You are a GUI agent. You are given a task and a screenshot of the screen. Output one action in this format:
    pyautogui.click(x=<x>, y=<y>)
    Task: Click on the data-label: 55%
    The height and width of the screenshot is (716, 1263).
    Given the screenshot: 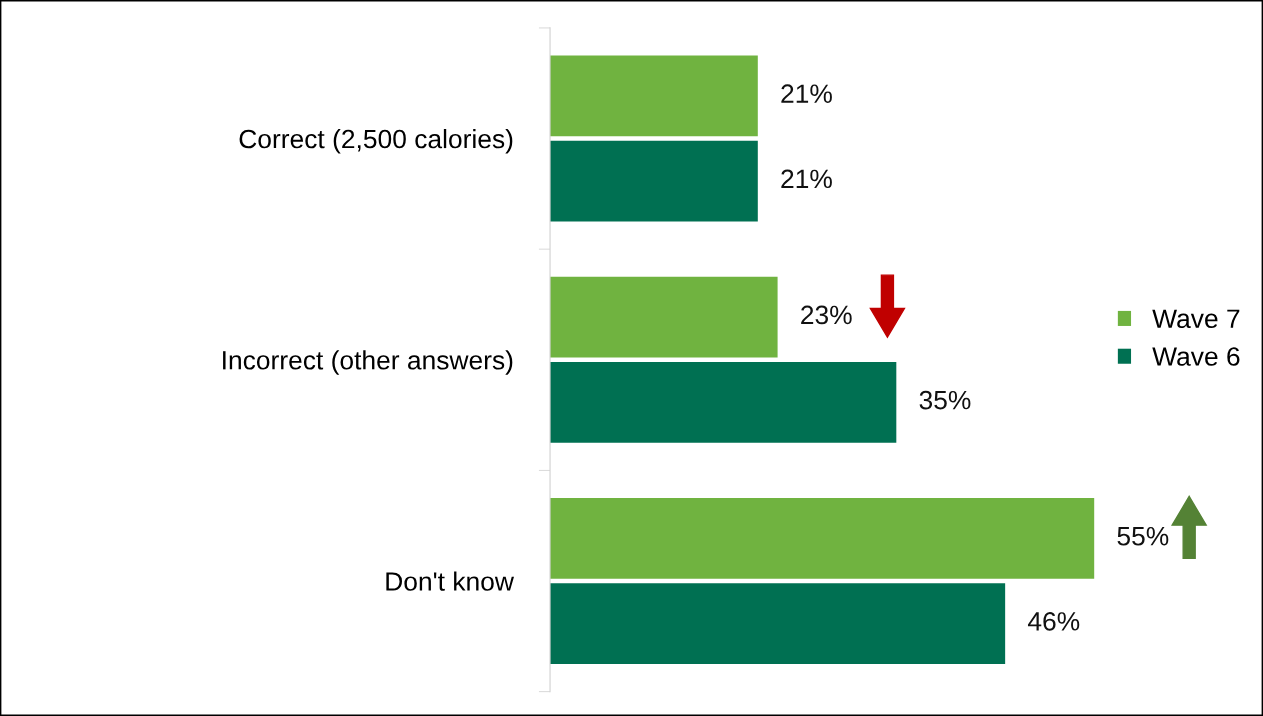 What is the action you would take?
    pyautogui.click(x=1143, y=536)
    